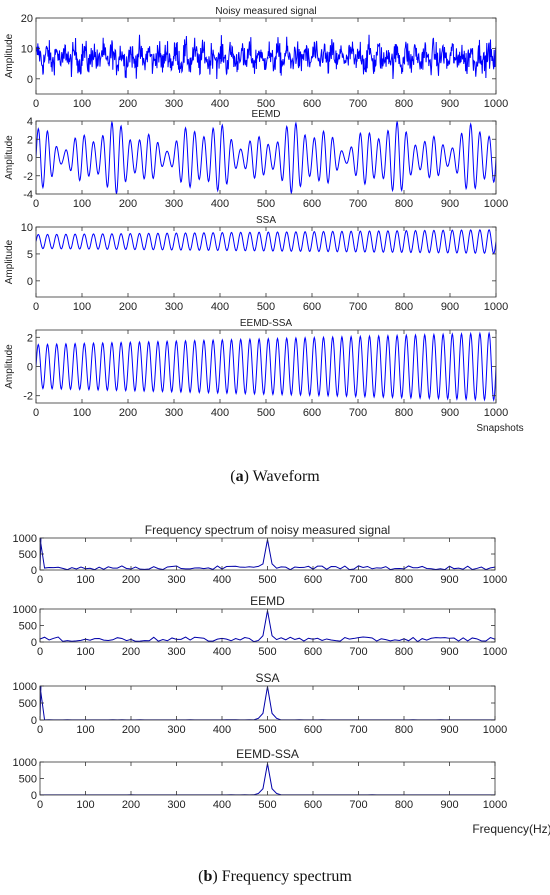 This screenshot has height=895, width=550. What do you see at coordinates (28, 397) in the screenshot?
I see `y-tick-label: -2` at bounding box center [28, 397].